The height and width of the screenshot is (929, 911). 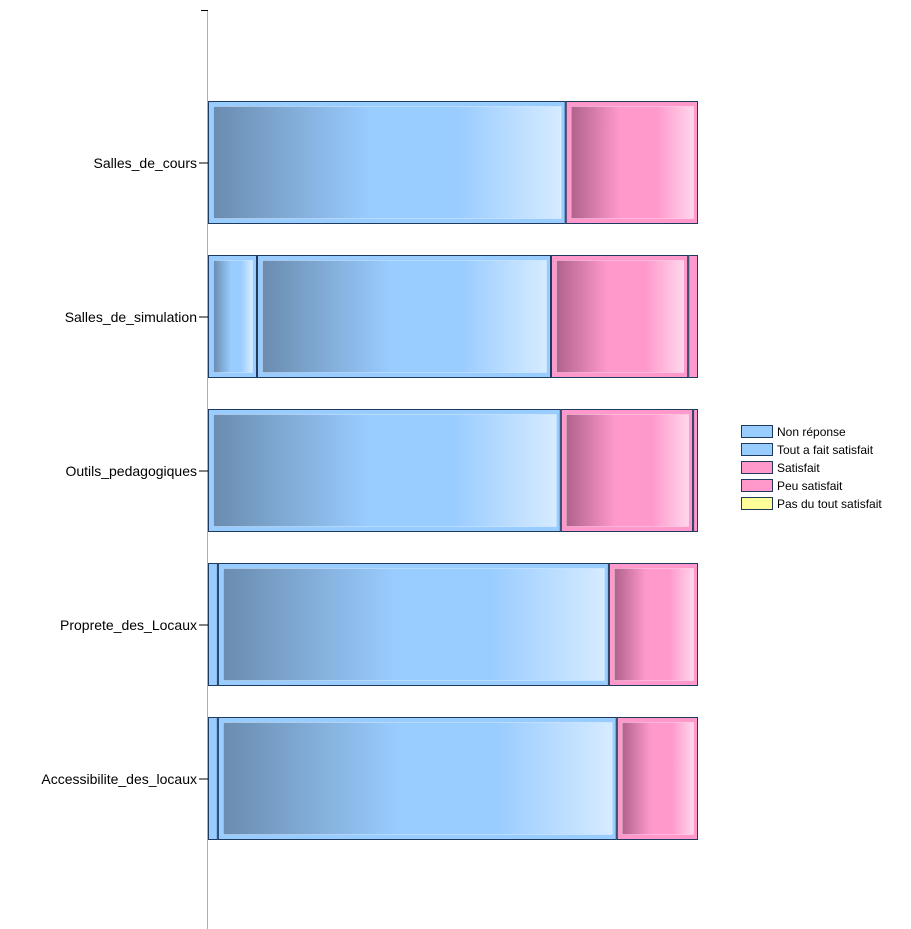 I want to click on legend-item: Tout a fait satisfait, so click(x=807, y=450).